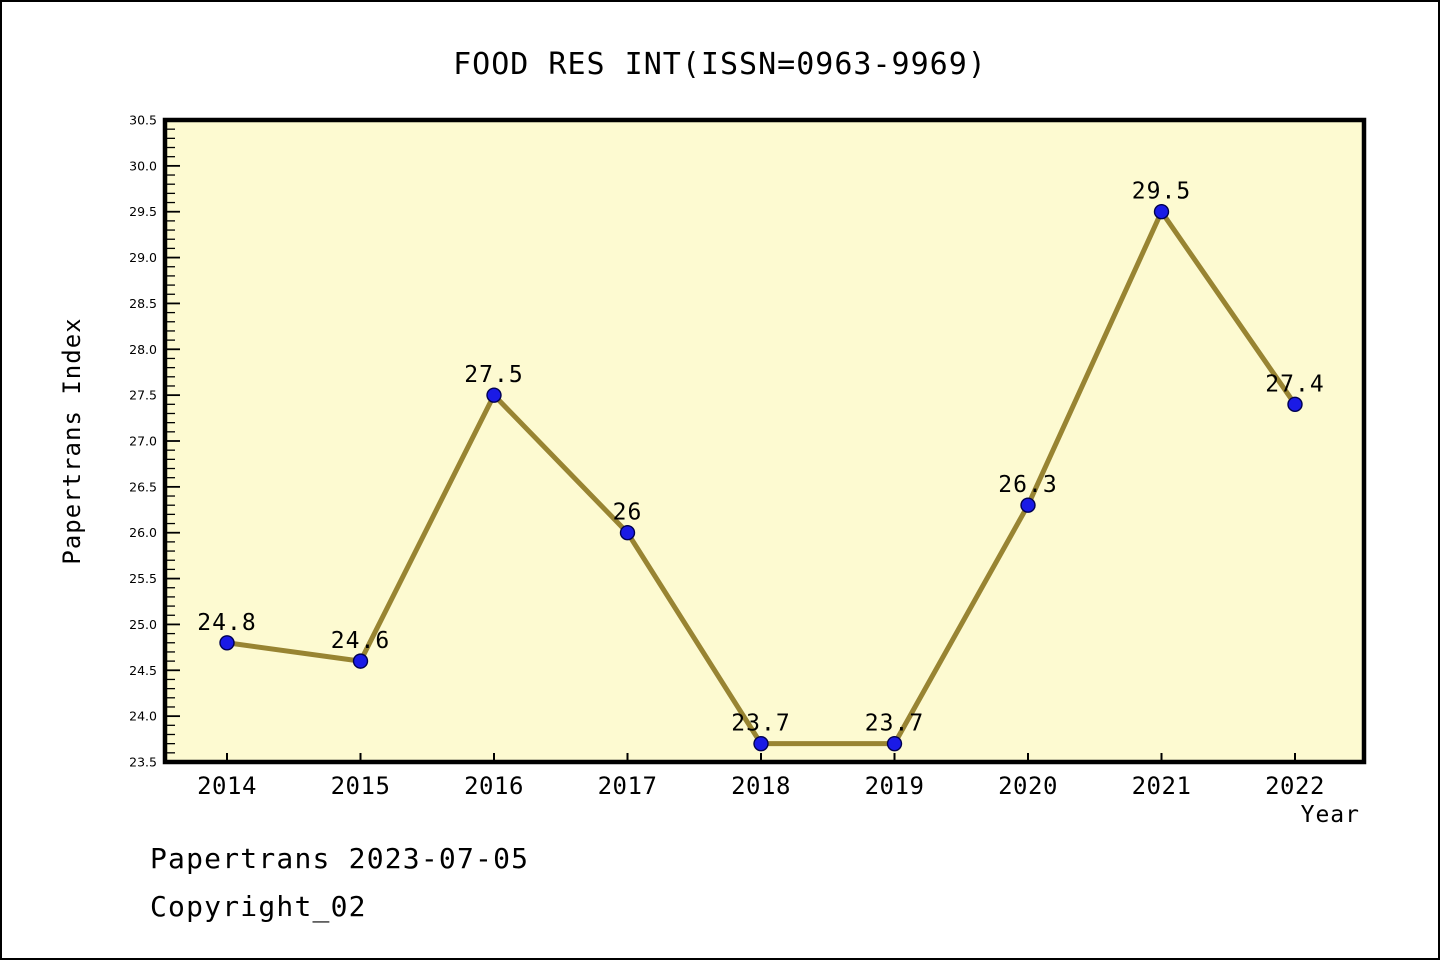 This screenshot has height=960, width=1440. I want to click on y-tick-label: 23.5, so click(143, 762).